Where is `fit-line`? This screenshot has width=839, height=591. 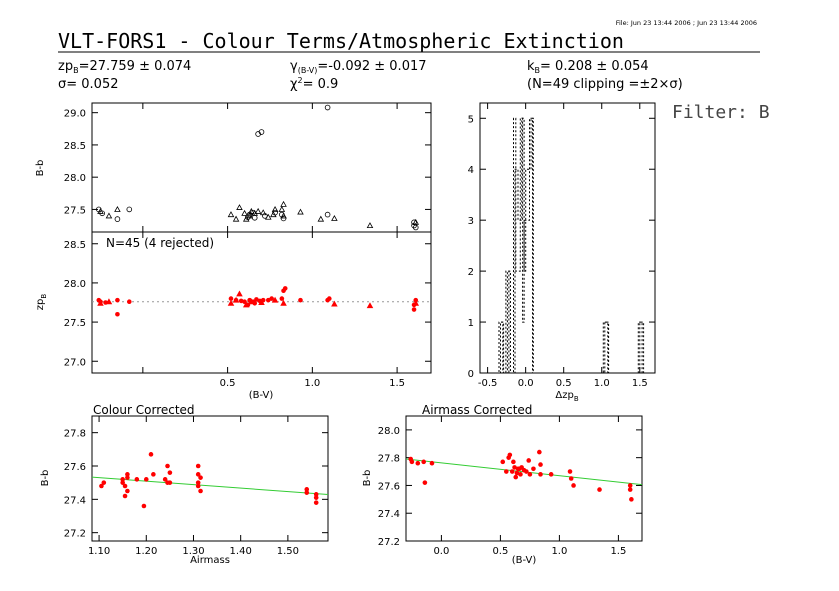
fit-line is located at coordinates (210, 485).